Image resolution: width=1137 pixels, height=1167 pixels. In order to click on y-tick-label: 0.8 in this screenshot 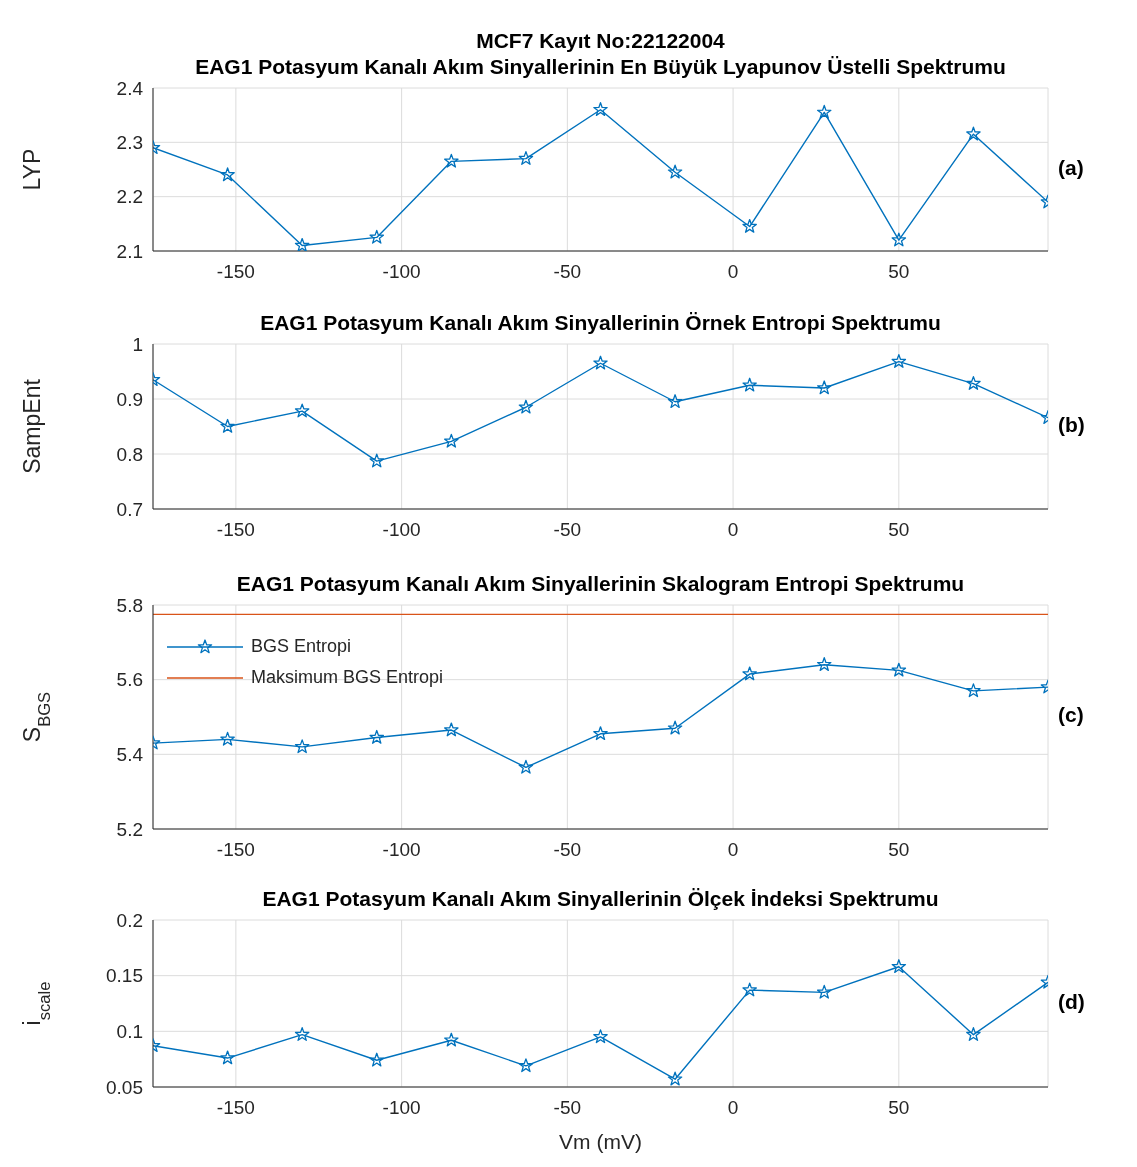, I will do `click(129, 454)`.